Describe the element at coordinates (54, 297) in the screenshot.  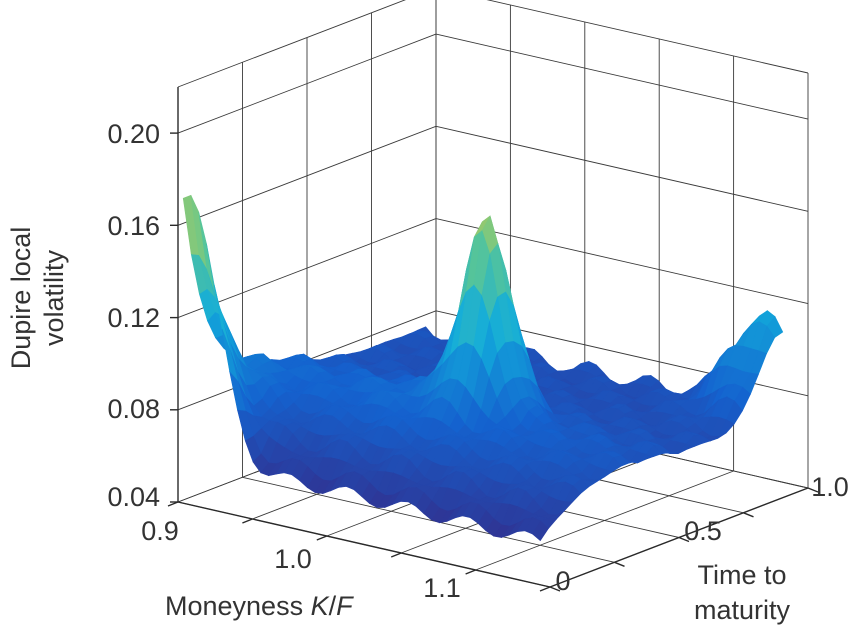
I see `z-axis-label-line2: volatility` at that location.